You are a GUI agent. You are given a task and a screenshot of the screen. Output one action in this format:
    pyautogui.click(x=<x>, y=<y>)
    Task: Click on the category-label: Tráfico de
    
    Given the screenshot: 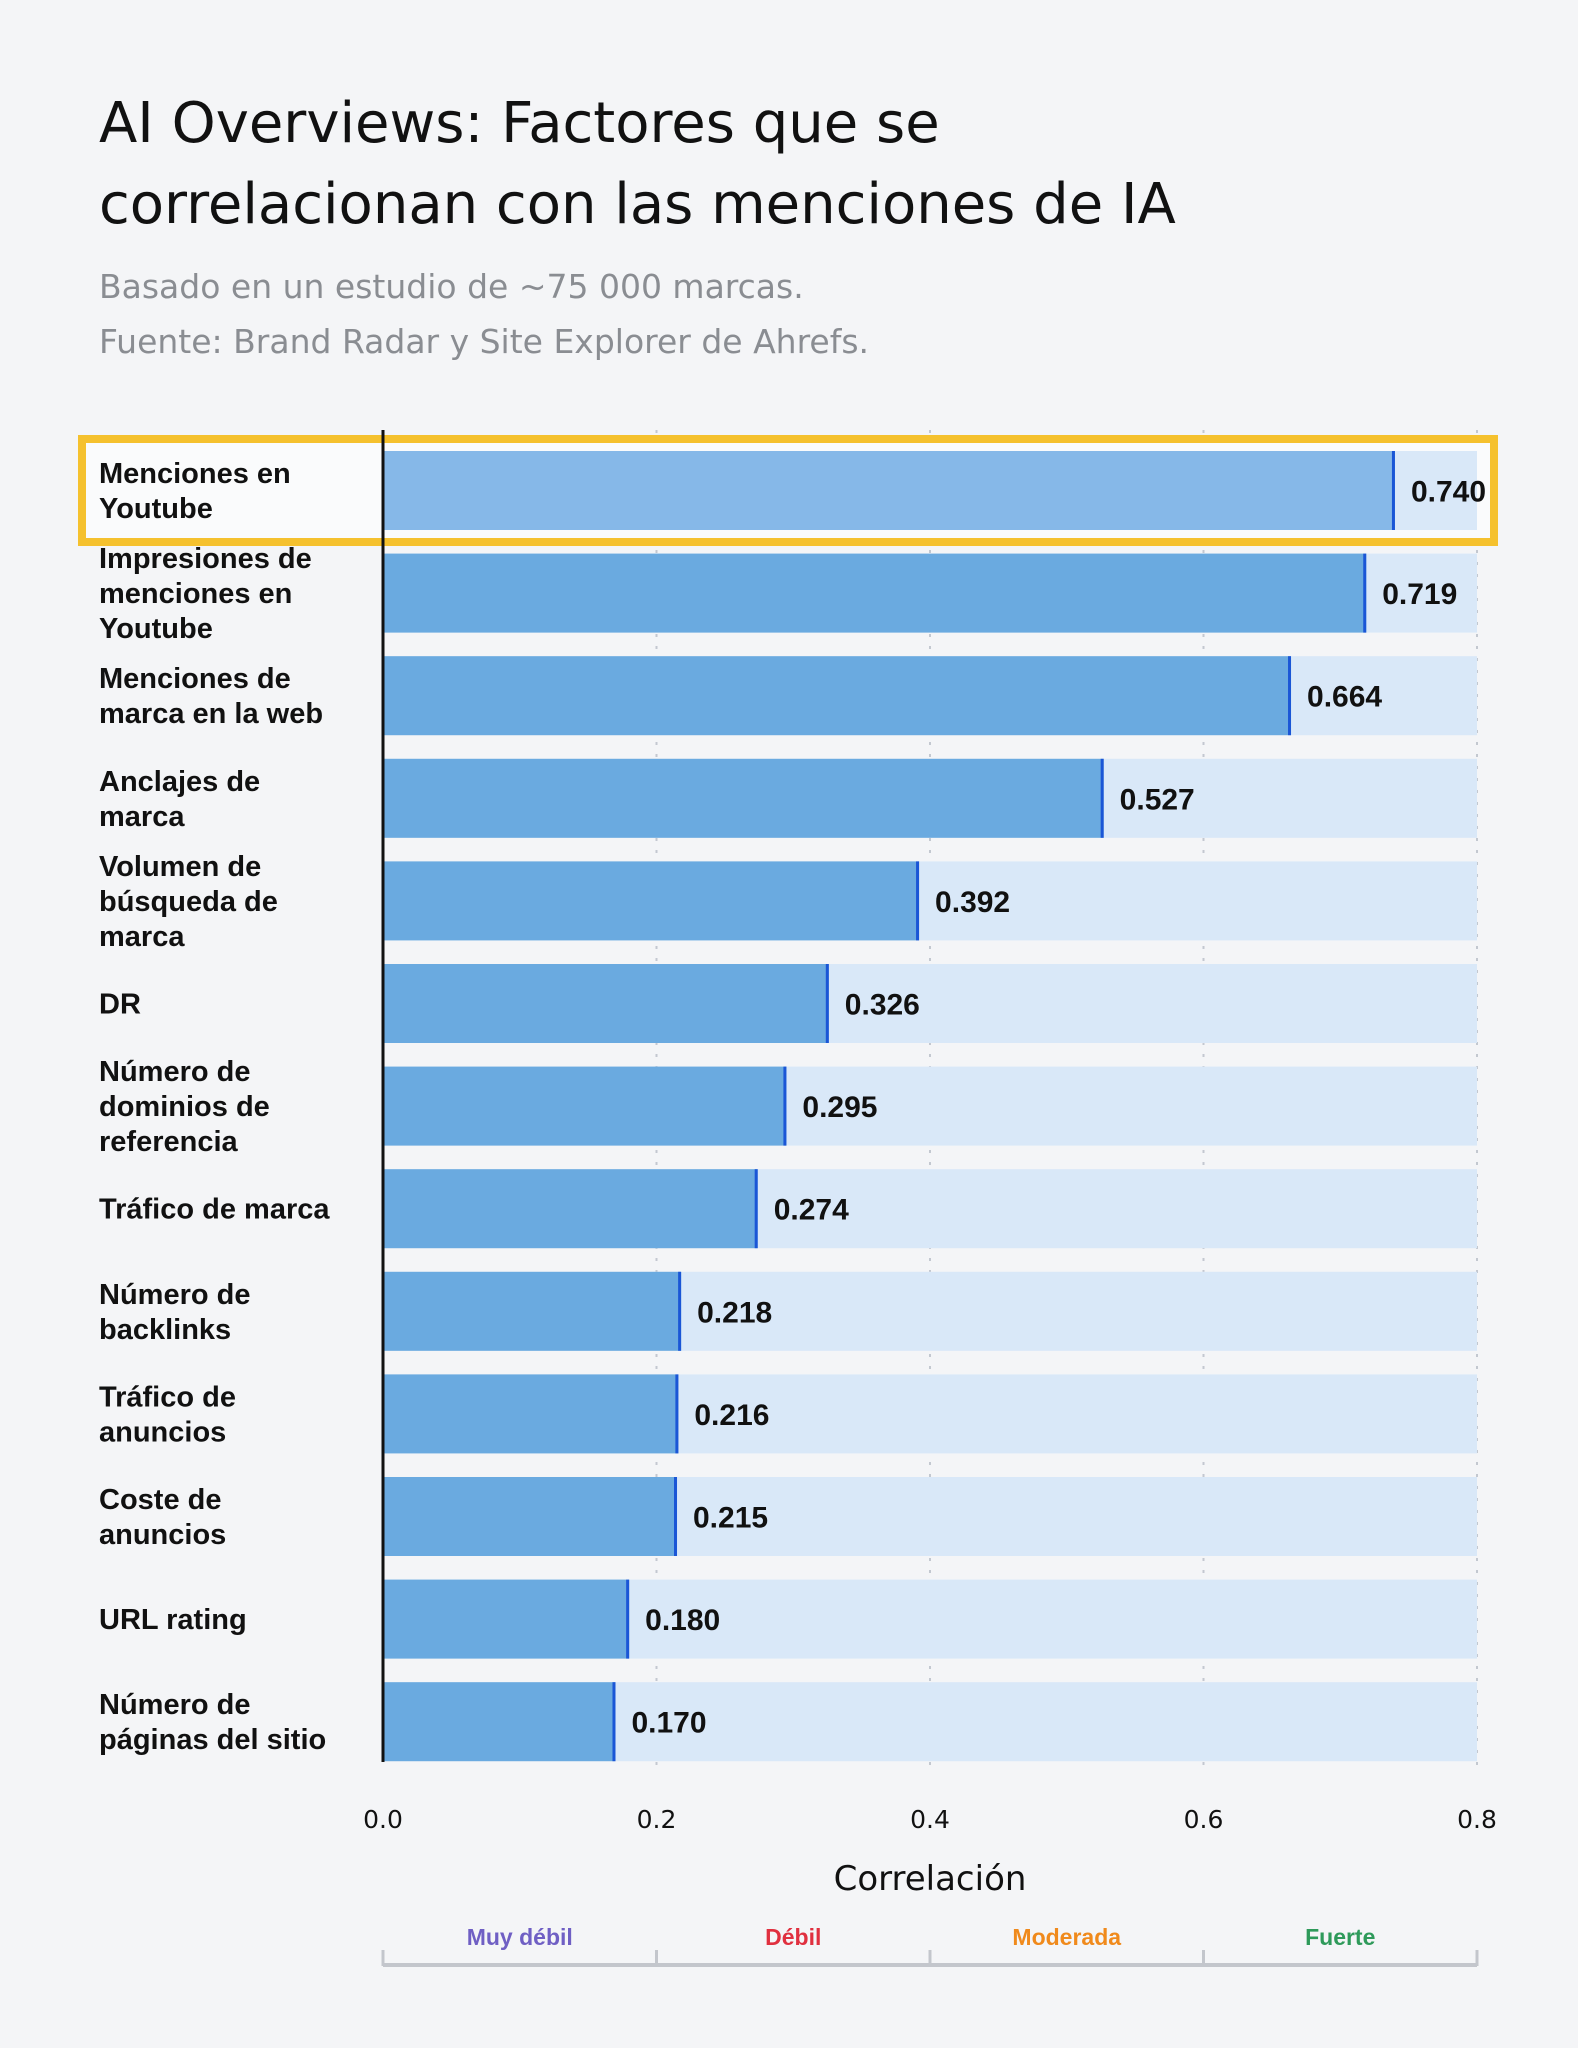 What is the action you would take?
    pyautogui.click(x=167, y=1397)
    